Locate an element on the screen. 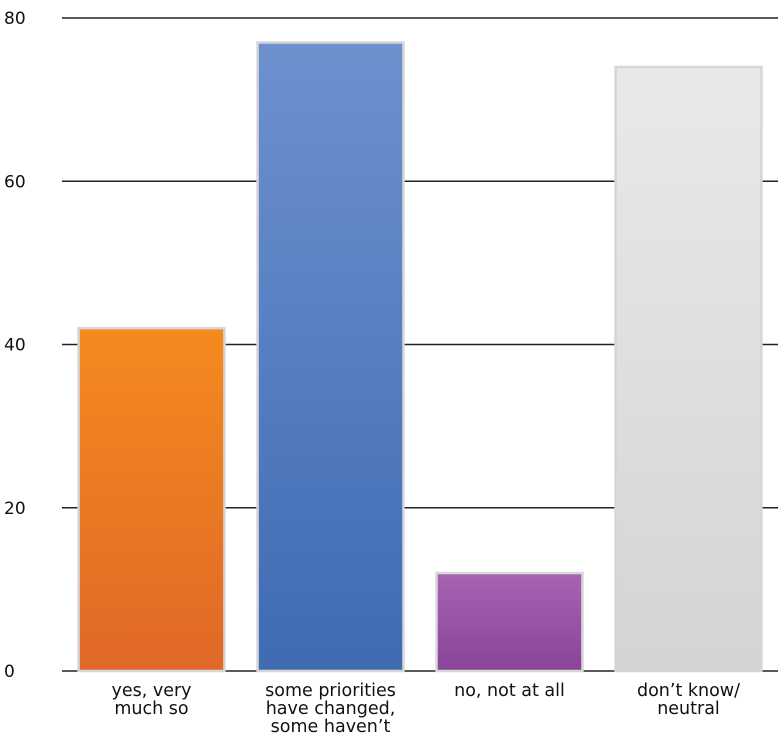  x-category-label-line: have changed, is located at coordinates (331, 709).